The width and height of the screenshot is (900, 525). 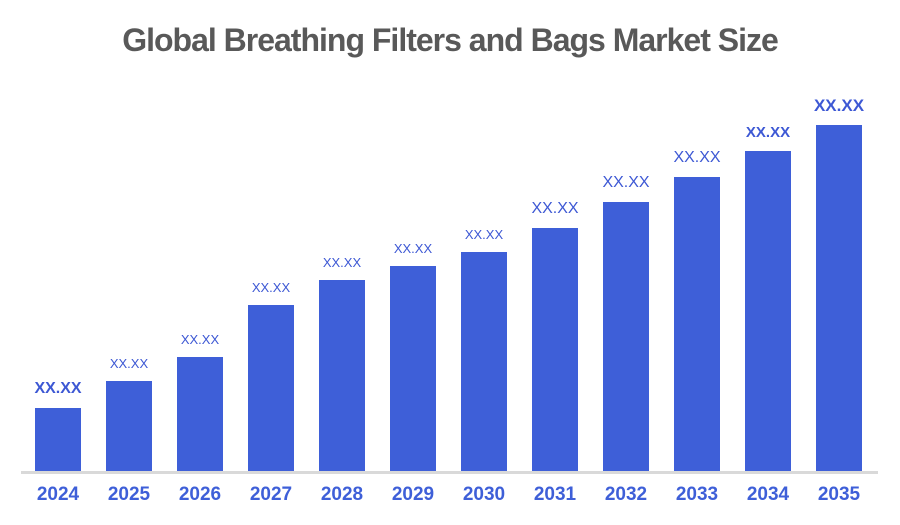 What do you see at coordinates (484, 494) in the screenshot?
I see `x-axis-label-2030: 2030` at bounding box center [484, 494].